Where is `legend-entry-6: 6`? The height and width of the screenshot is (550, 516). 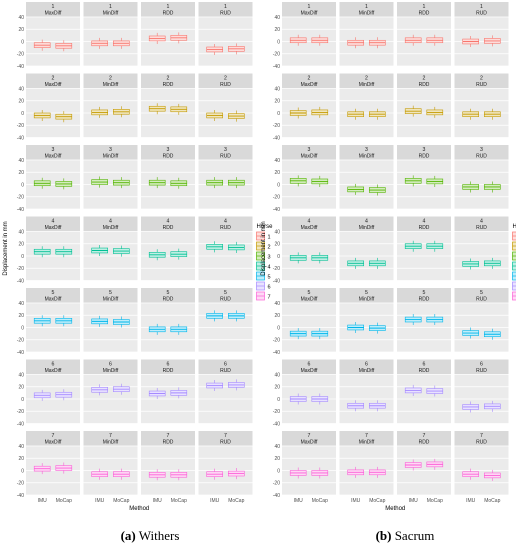 legend-entry-6: 6 is located at coordinates (269, 288).